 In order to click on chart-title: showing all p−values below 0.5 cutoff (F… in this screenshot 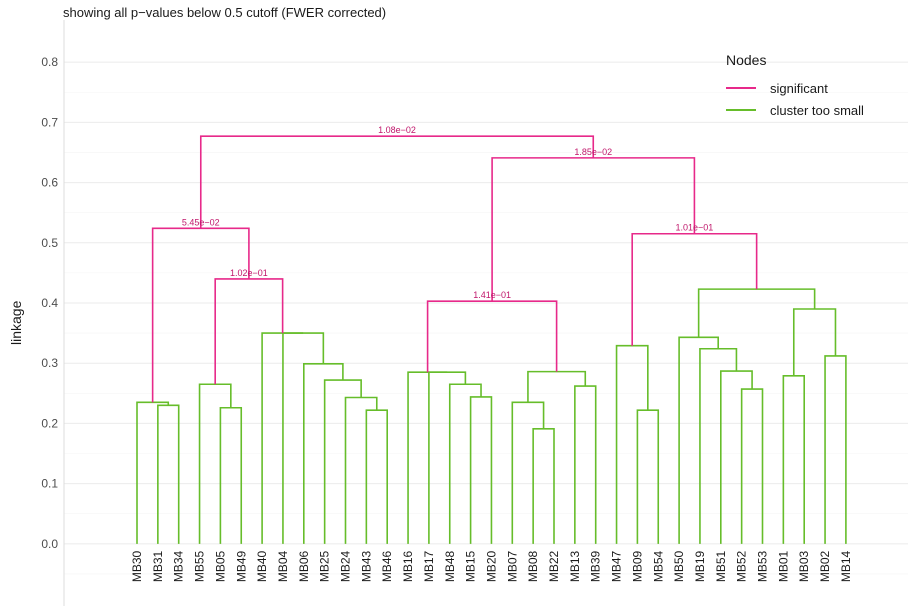, I will do `click(225, 12)`.